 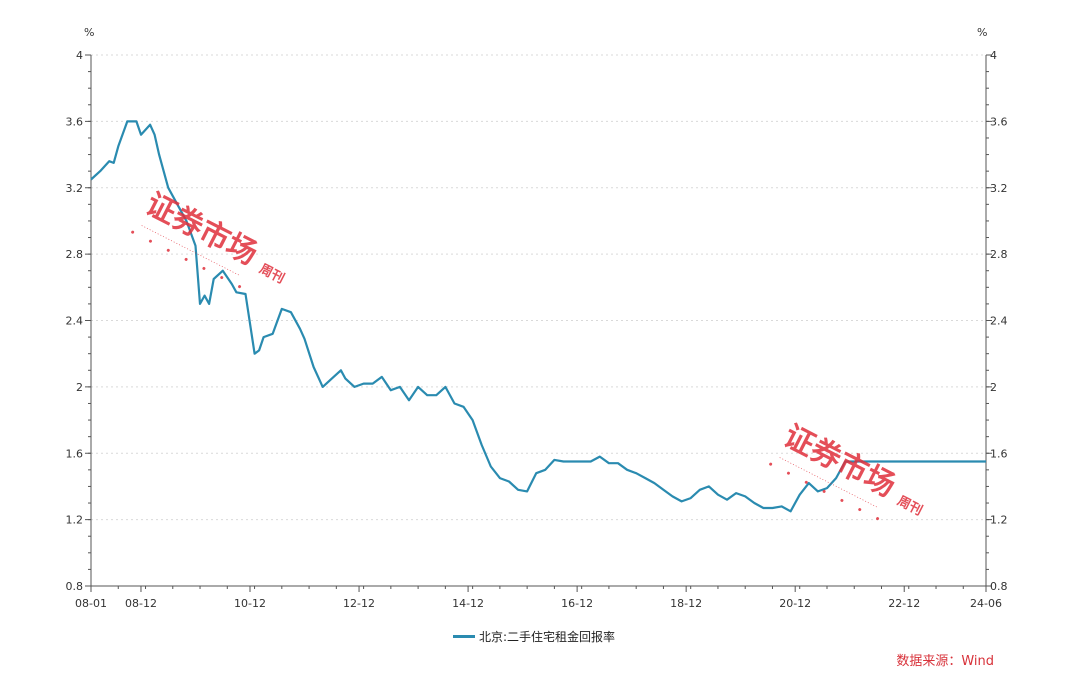 I want to click on watermark-main-text: 证券市场, so click(x=201, y=230).